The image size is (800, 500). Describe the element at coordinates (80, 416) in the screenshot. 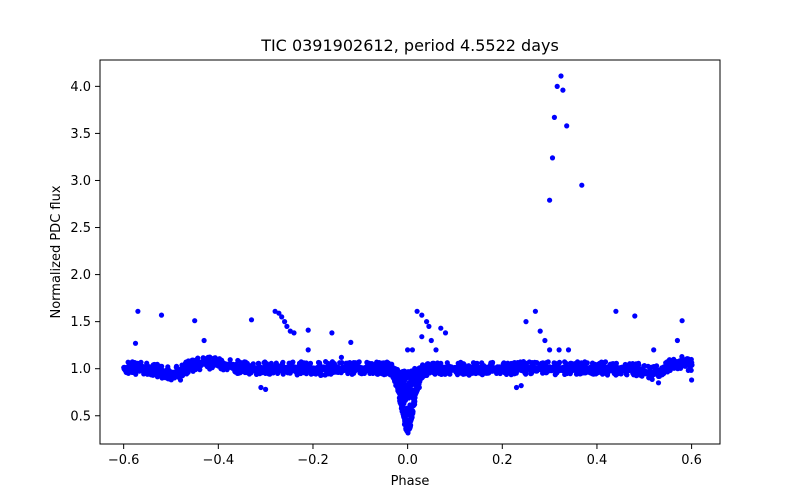

I see `y-tick-label: 0.5` at that location.